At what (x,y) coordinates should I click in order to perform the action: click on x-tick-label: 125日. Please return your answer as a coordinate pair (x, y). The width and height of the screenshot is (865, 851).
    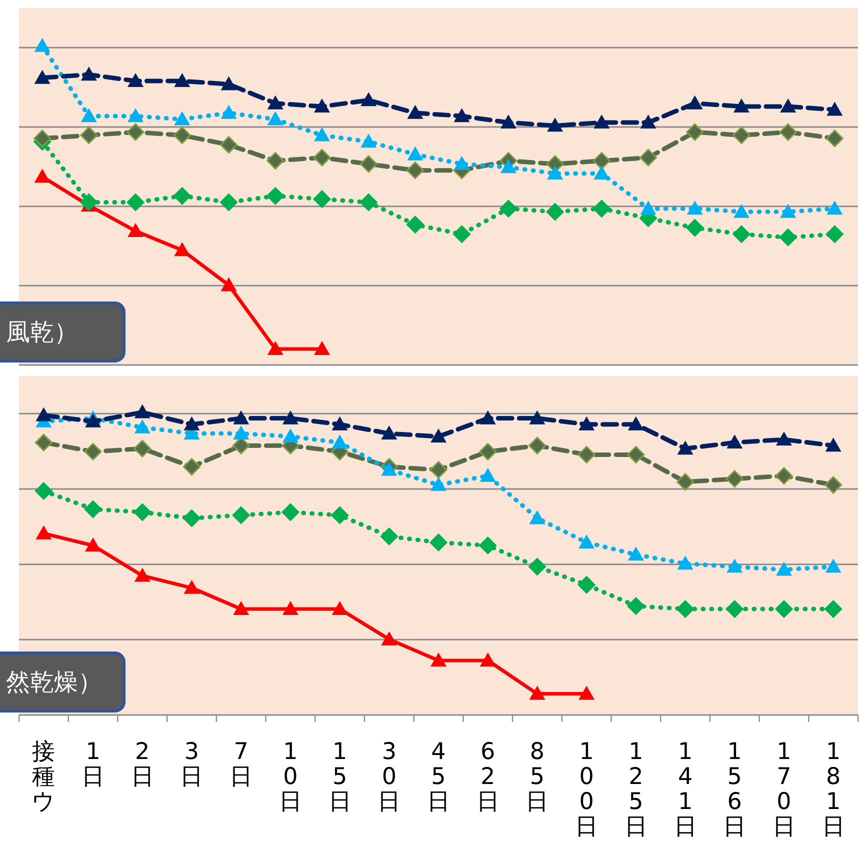
    Looking at the image, I should click on (636, 789).